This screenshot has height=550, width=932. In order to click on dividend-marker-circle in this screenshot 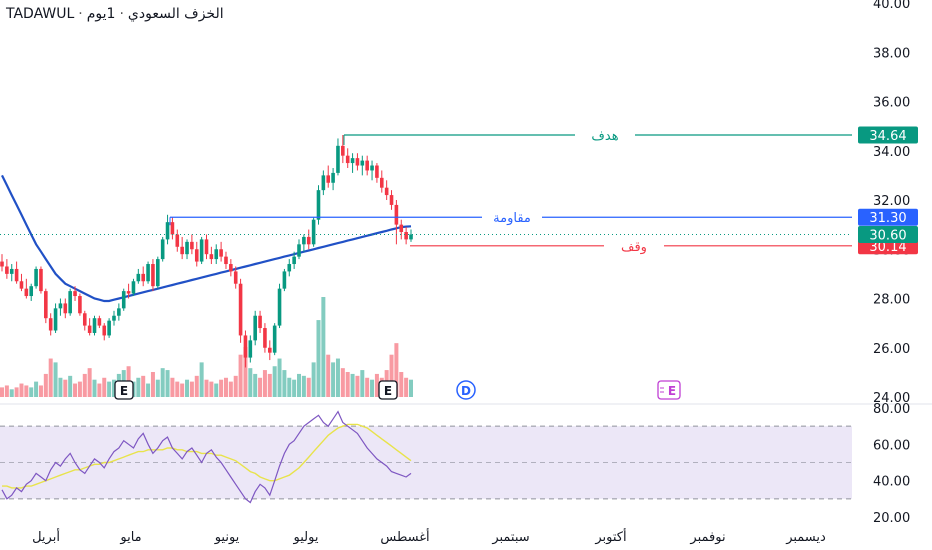, I will do `click(466, 390)`.